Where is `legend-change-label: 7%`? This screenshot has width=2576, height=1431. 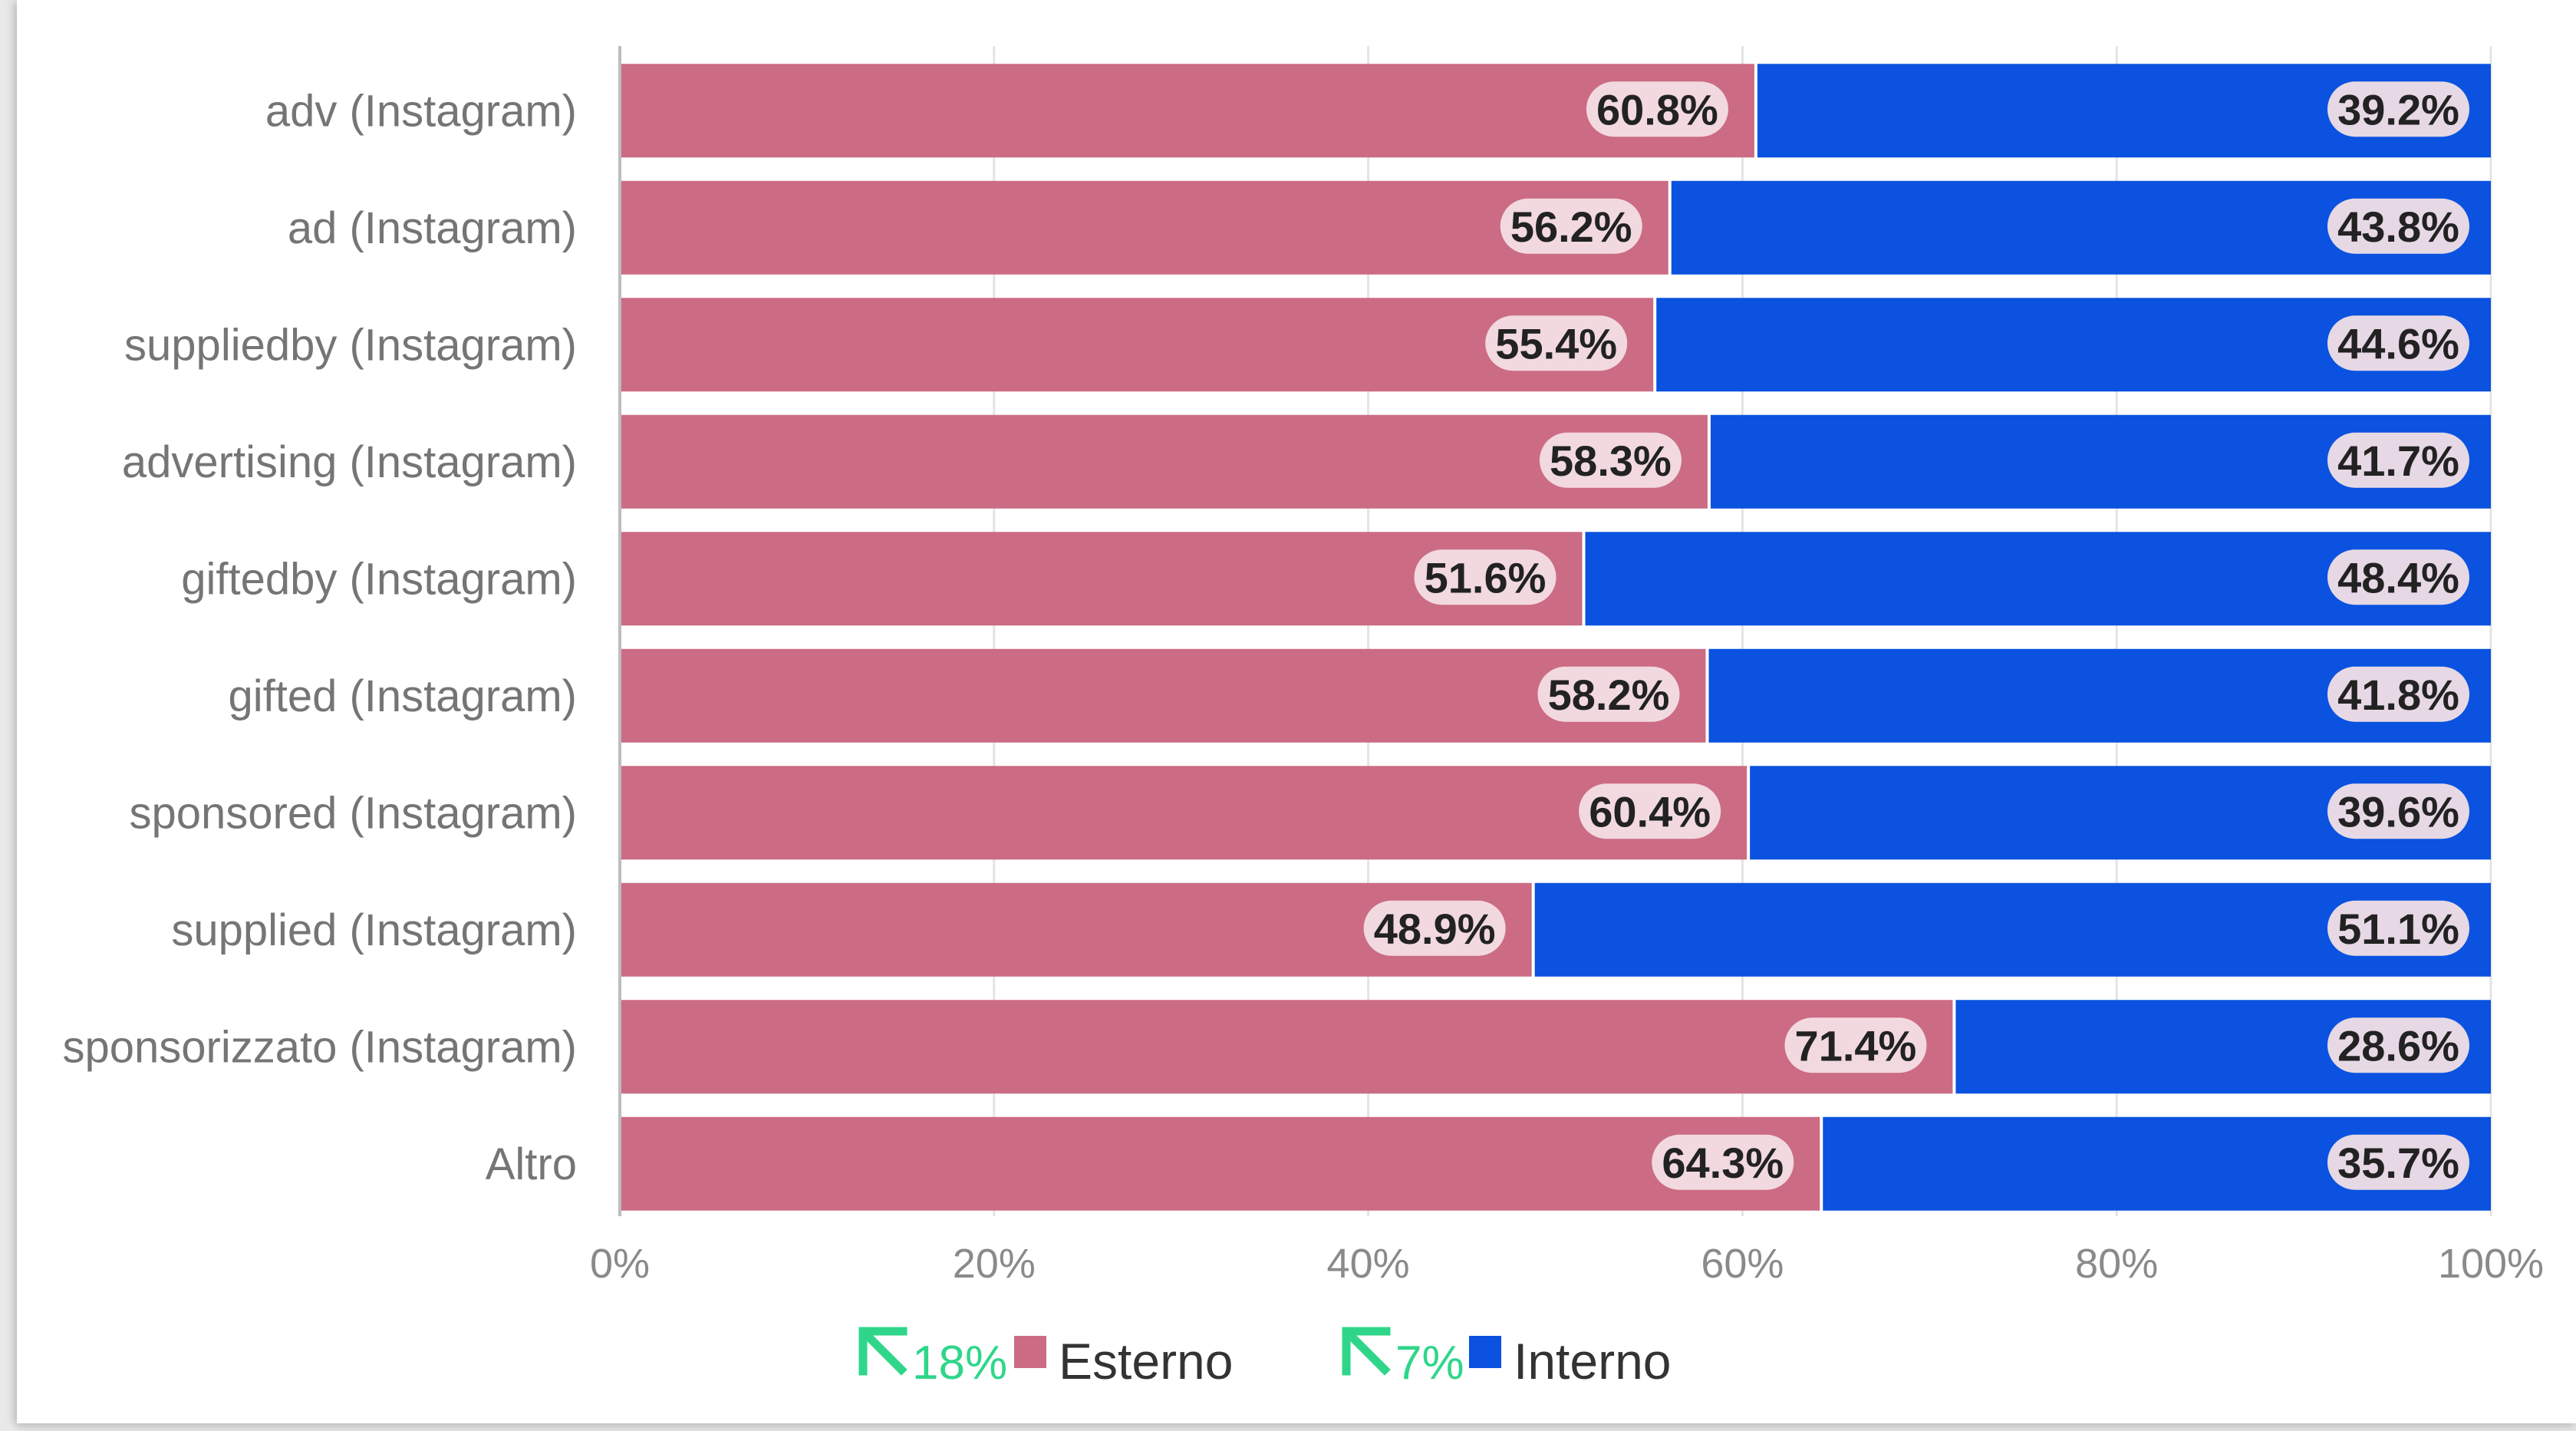
legend-change-label: 7% is located at coordinates (1429, 1363).